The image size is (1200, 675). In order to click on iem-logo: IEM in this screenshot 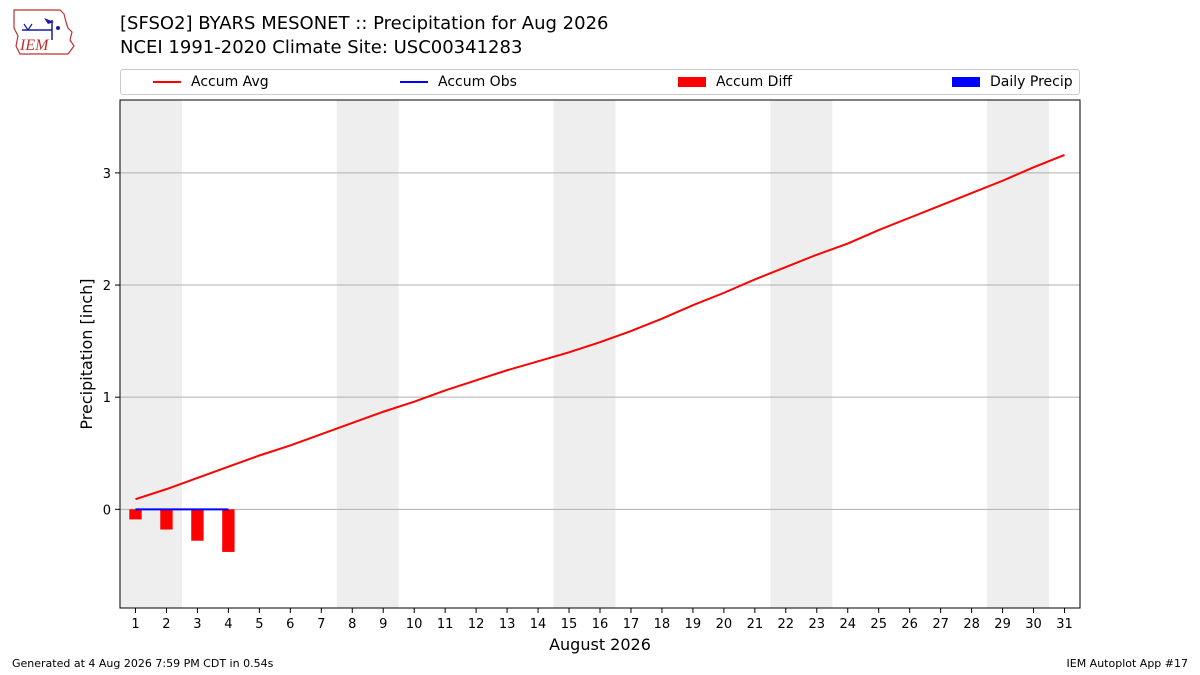, I will do `click(44, 32)`.